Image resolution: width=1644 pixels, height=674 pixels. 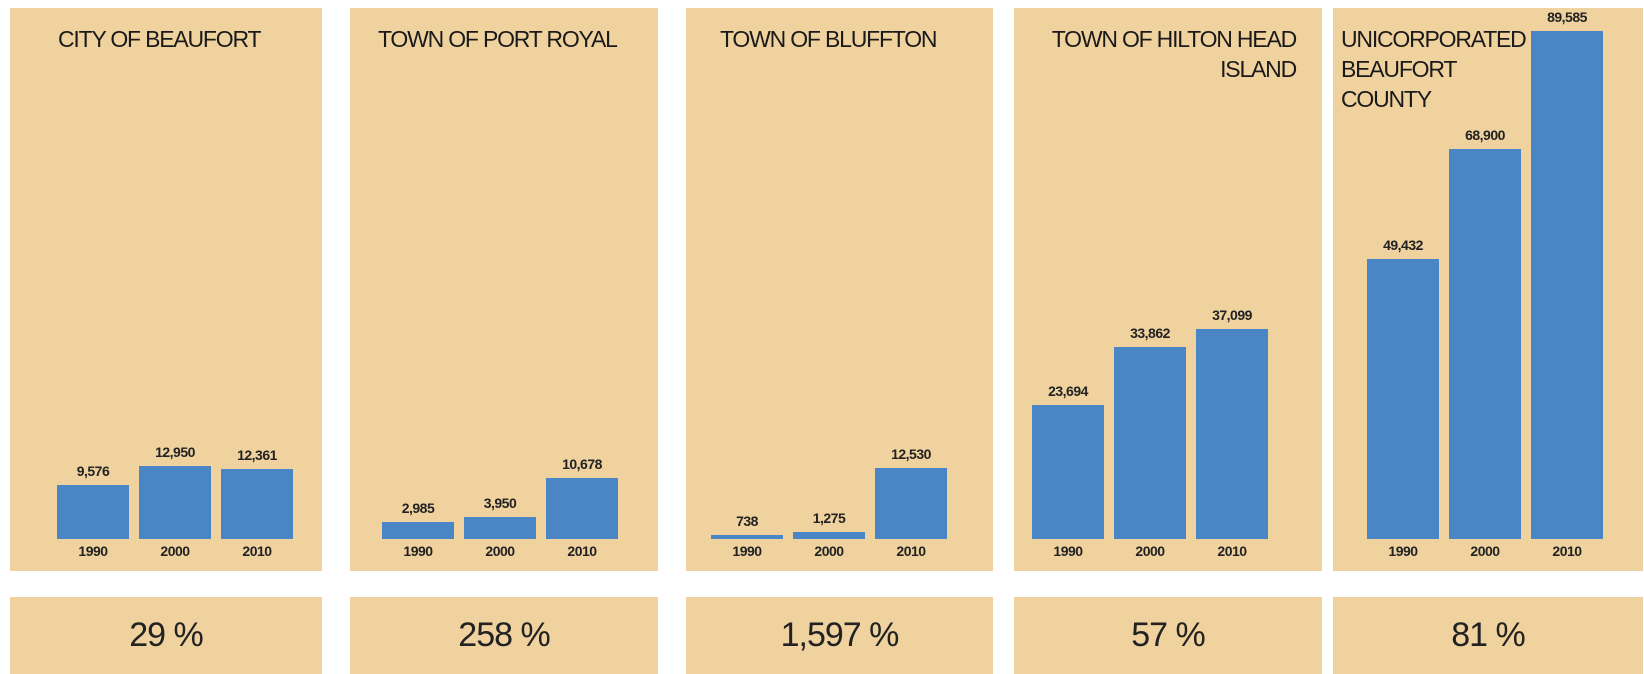 What do you see at coordinates (1485, 134) in the screenshot?
I see `value-label: 68,900` at bounding box center [1485, 134].